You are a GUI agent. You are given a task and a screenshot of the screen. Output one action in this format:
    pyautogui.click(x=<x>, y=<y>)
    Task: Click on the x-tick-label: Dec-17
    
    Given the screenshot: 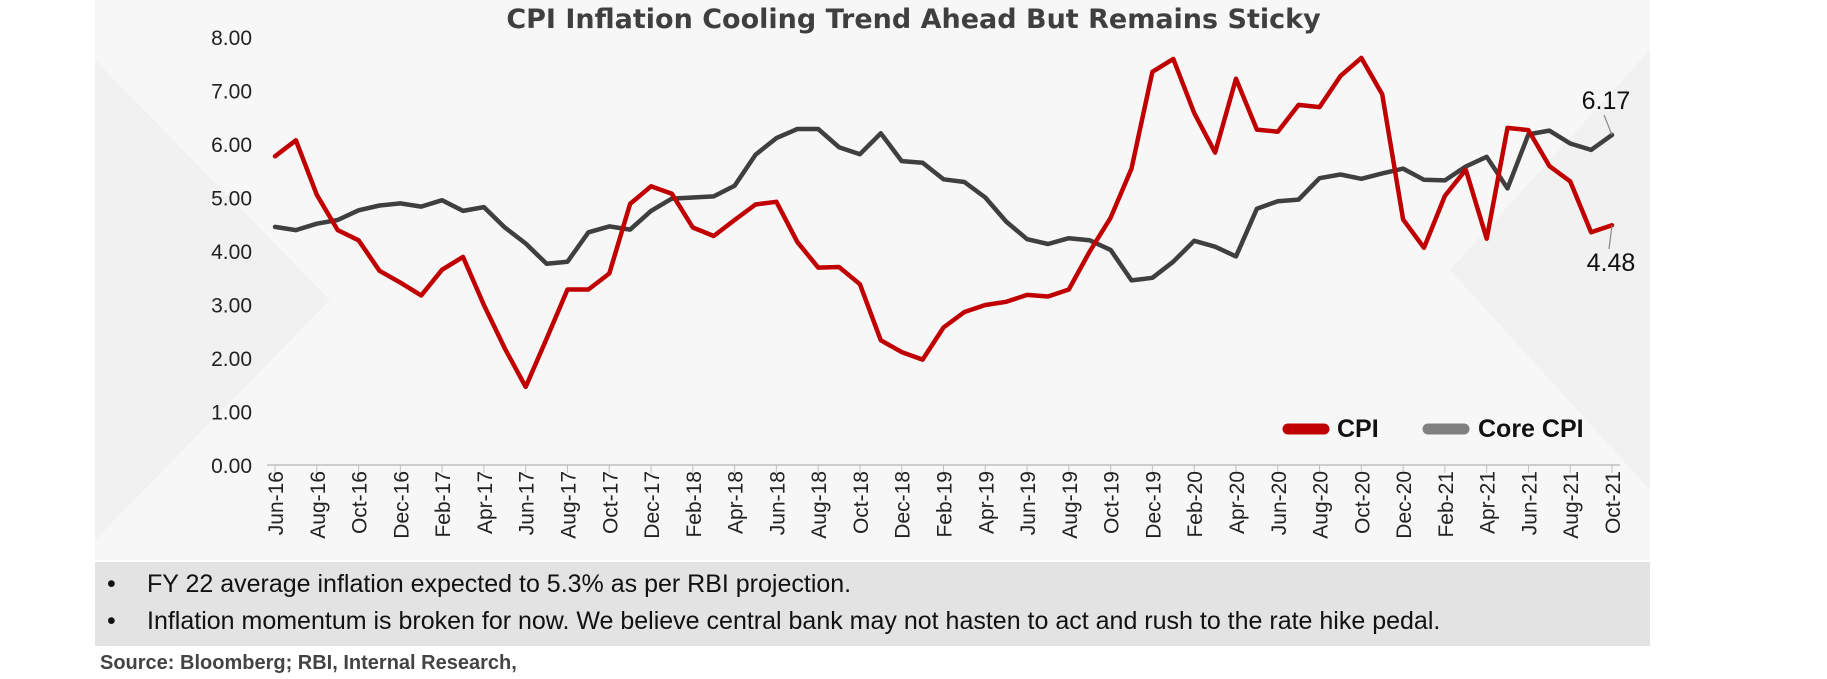 What is the action you would take?
    pyautogui.click(x=652, y=505)
    